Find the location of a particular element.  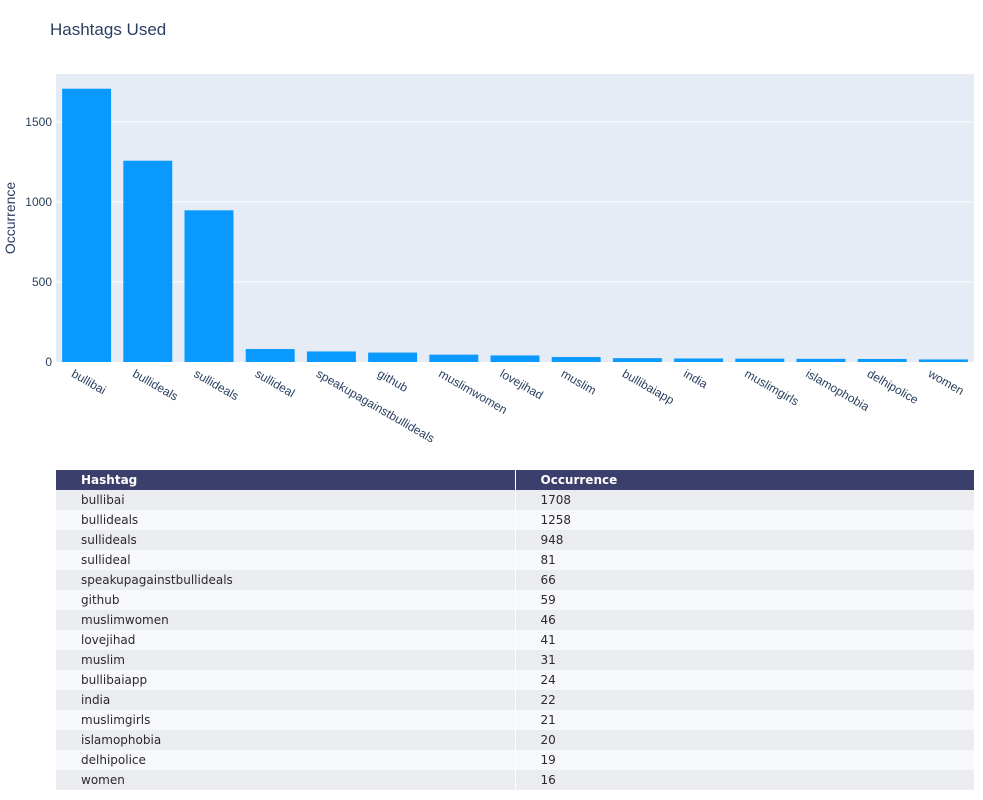

x-tick-label: bullideals is located at coordinates (155, 384).